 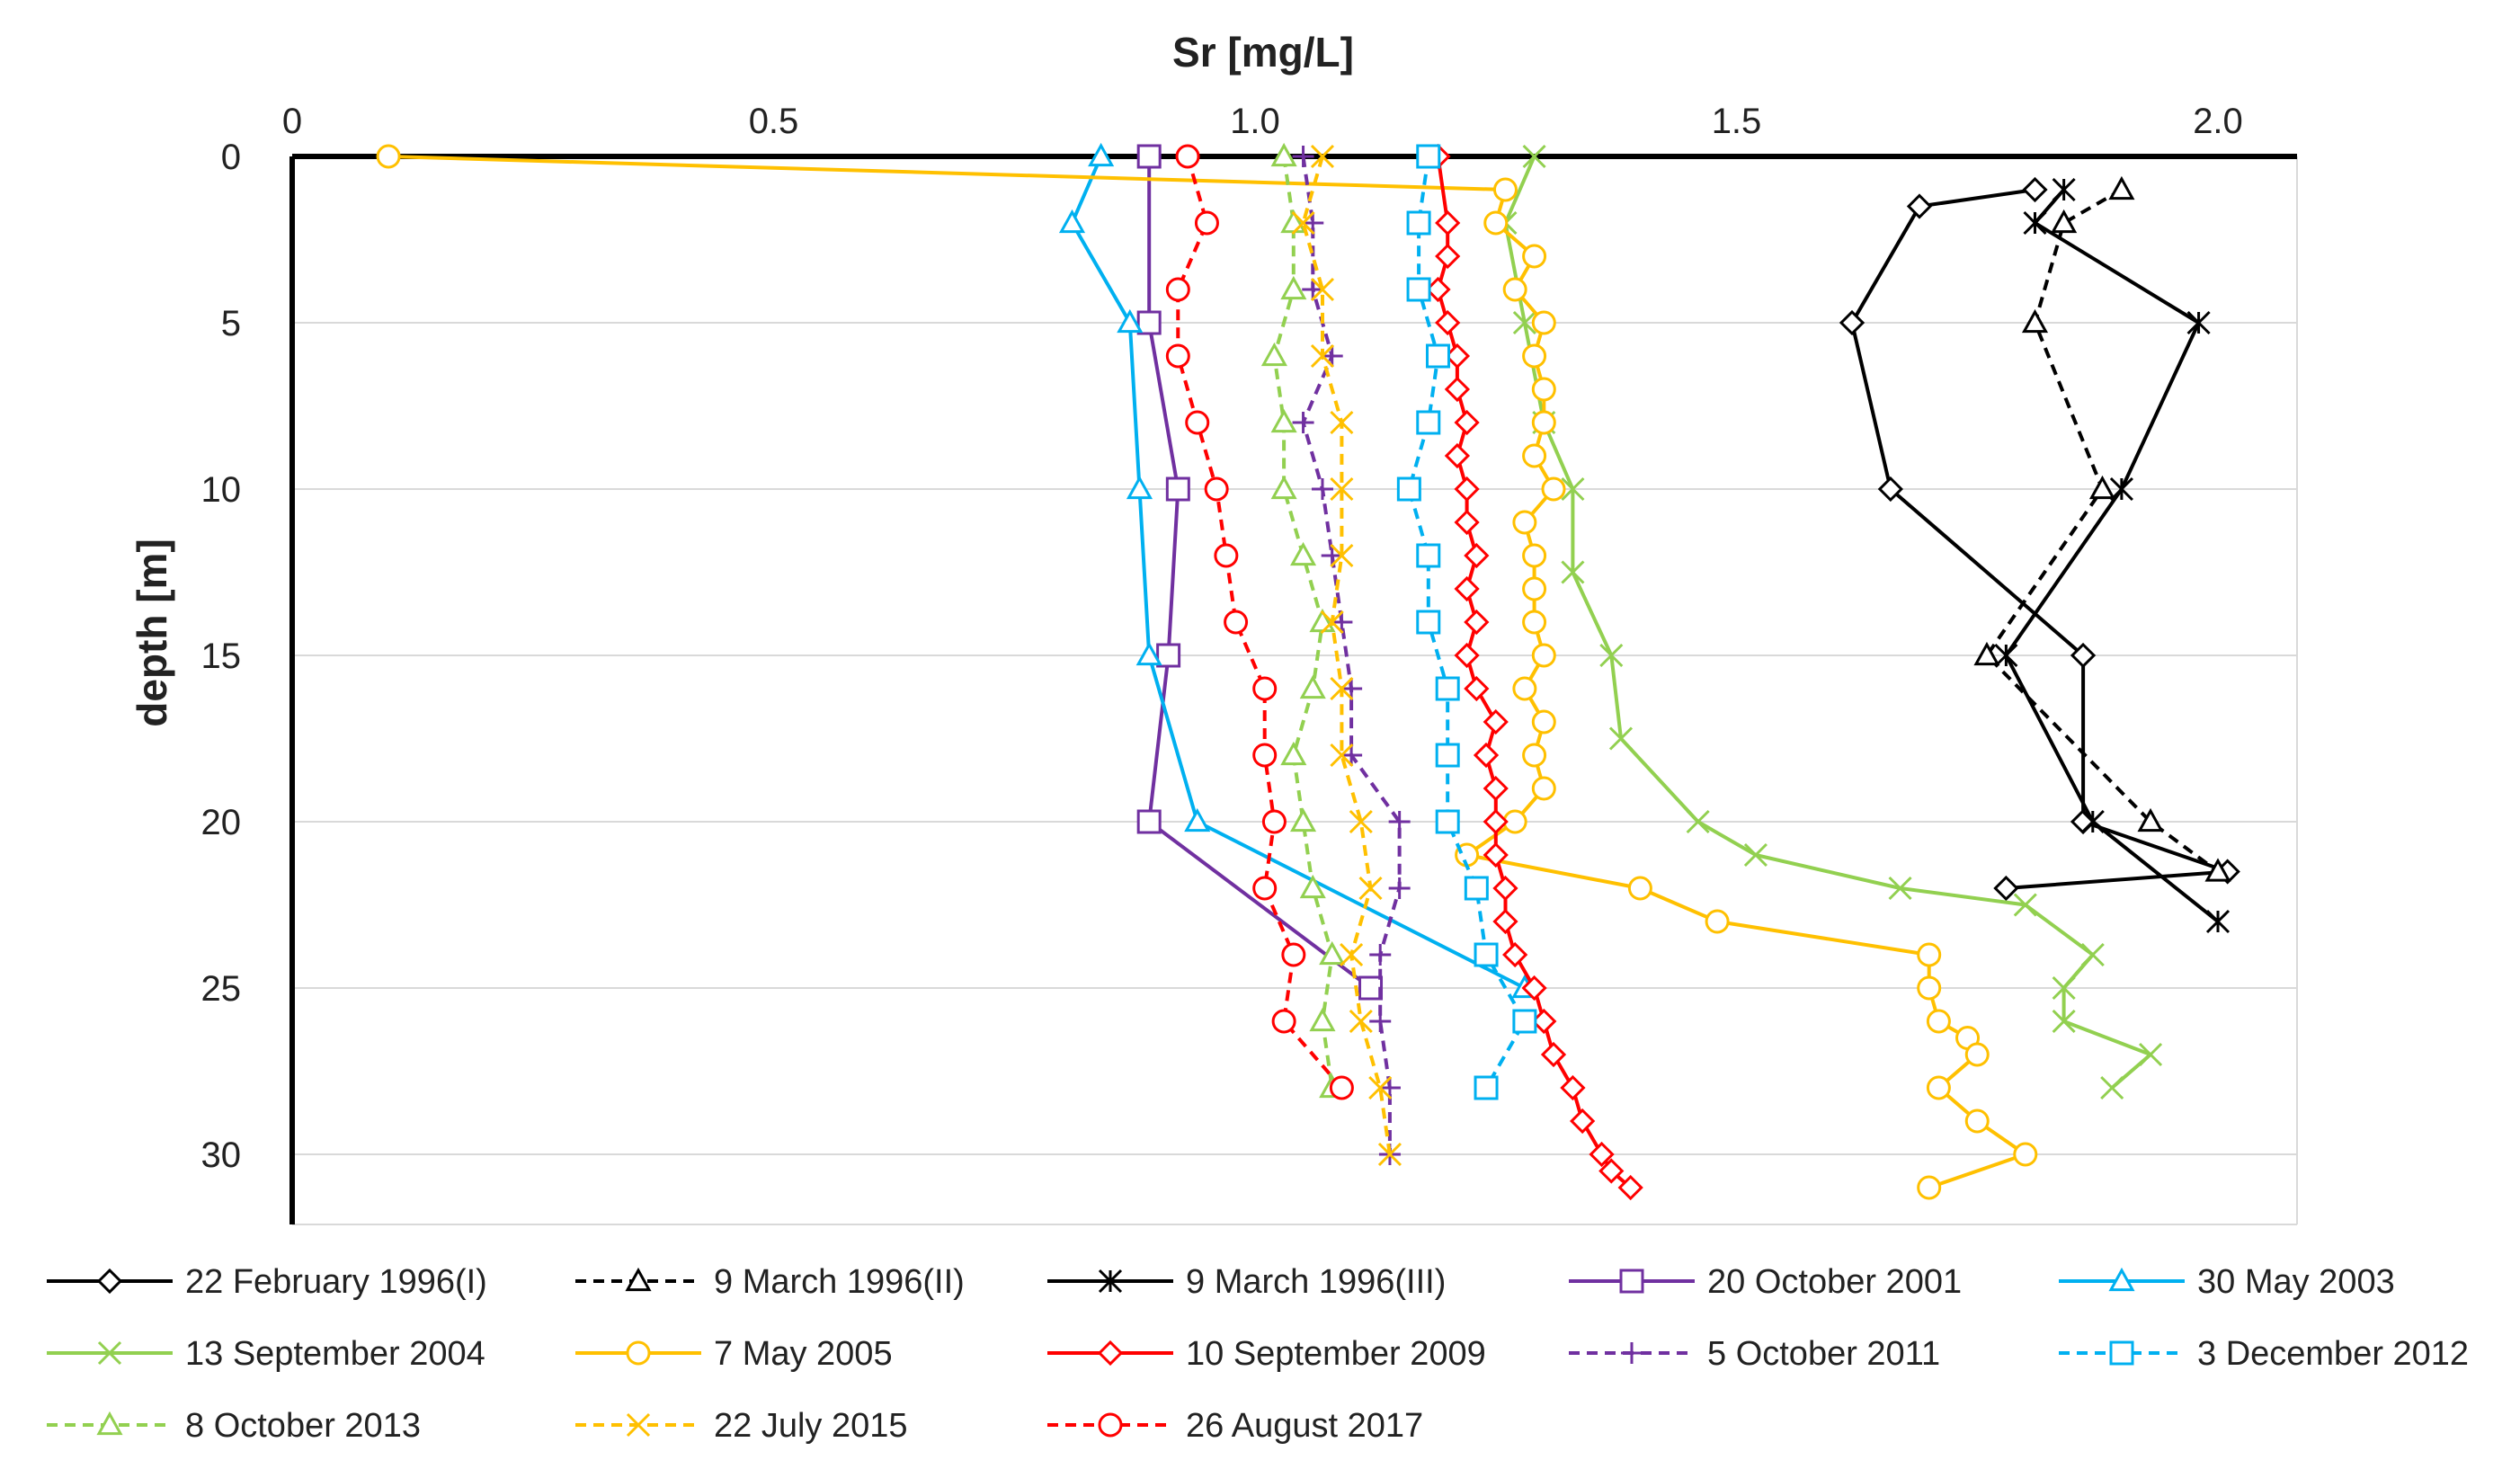 I want to click on legend-item: 20 October 2001, so click(x=1766, y=1282).